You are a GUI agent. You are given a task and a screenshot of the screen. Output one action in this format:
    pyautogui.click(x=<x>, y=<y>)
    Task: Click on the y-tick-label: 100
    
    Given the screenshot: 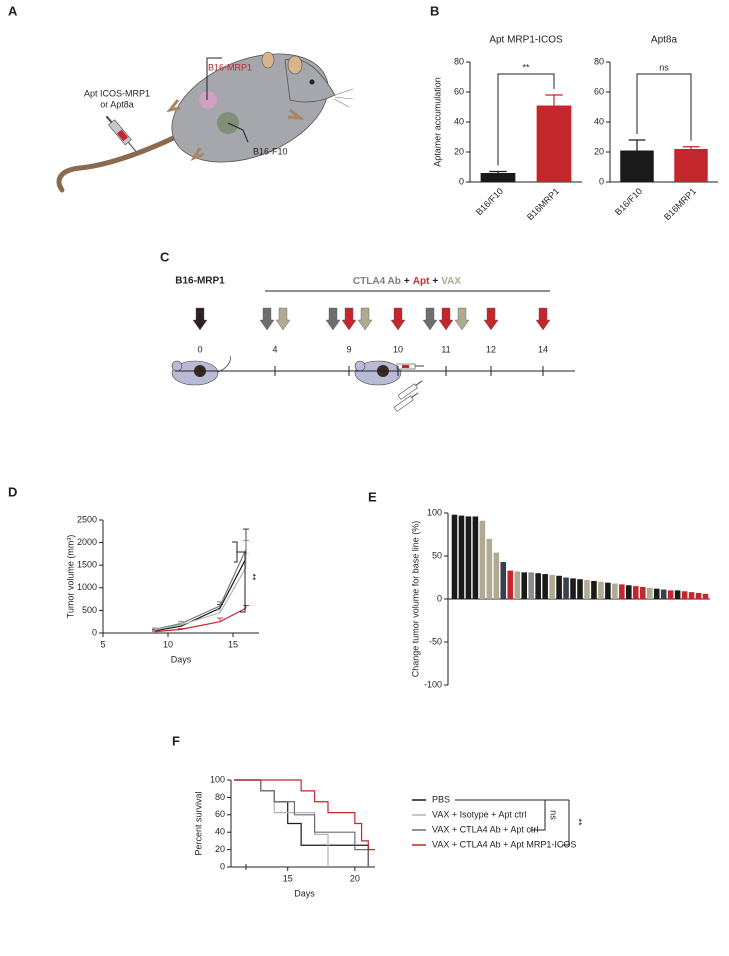 What is the action you would take?
    pyautogui.click(x=217, y=779)
    